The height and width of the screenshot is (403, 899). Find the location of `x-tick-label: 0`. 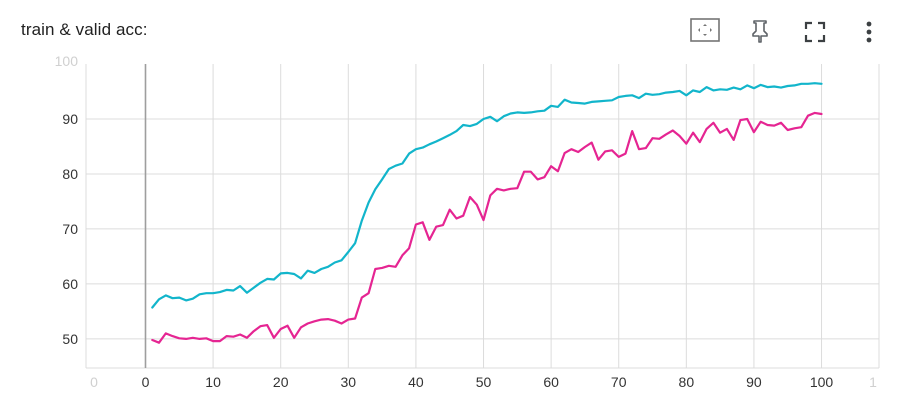

x-tick-label: 0 is located at coordinates (146, 382).